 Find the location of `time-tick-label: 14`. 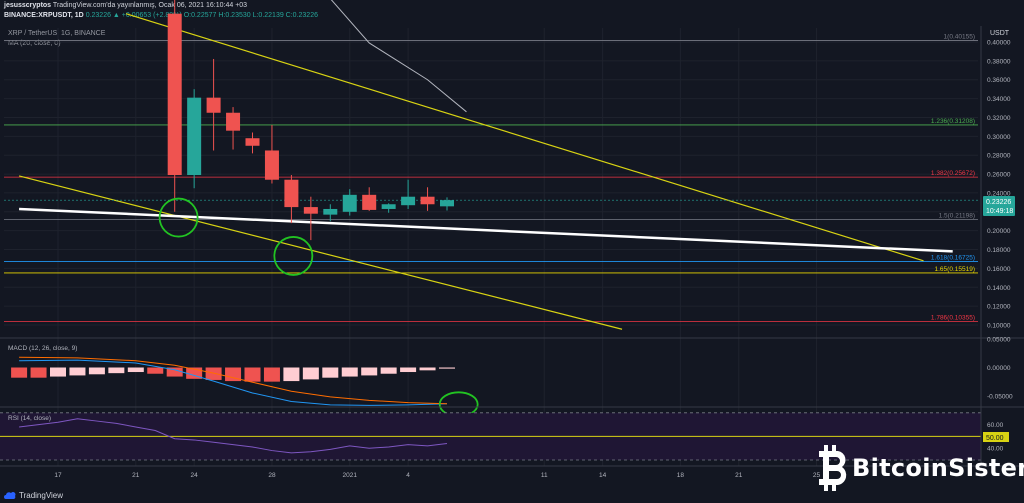

time-tick-label: 14 is located at coordinates (603, 475).